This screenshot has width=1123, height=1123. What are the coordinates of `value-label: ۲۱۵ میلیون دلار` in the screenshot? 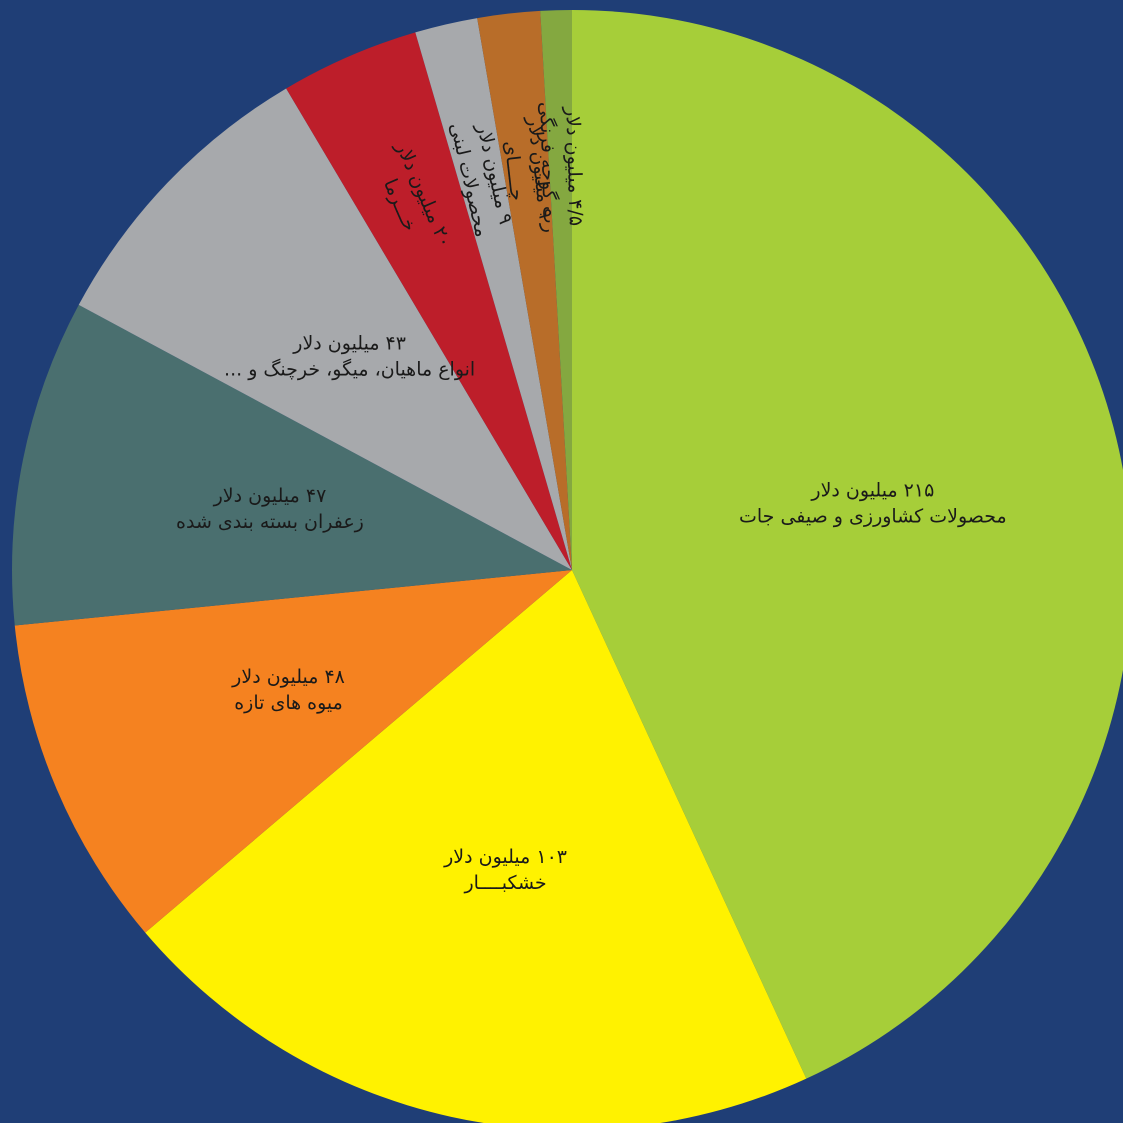 It's located at (872, 491).